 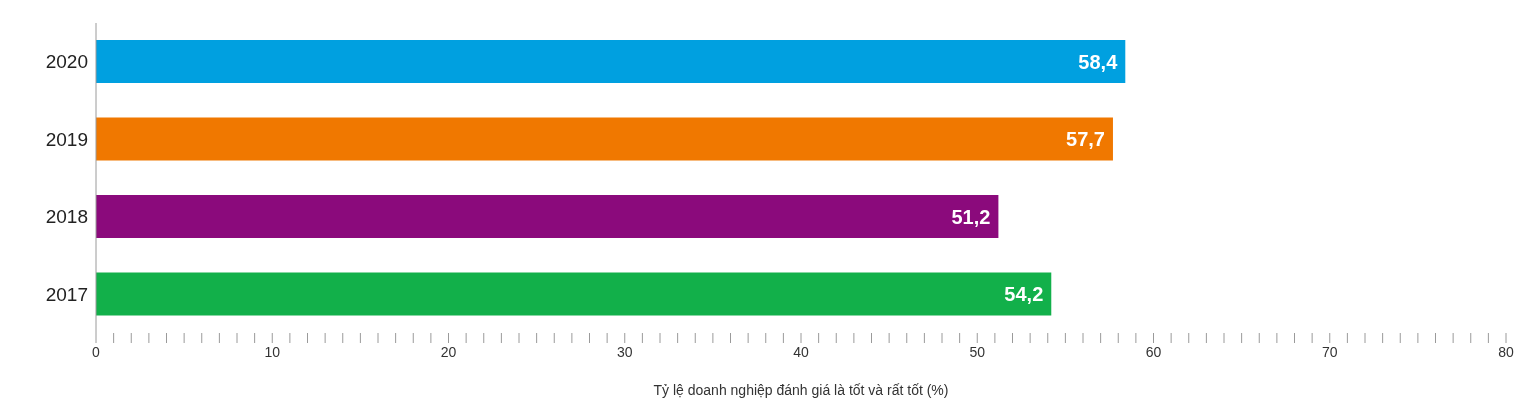 I want to click on y-tick-label: 2017, so click(x=66, y=294).